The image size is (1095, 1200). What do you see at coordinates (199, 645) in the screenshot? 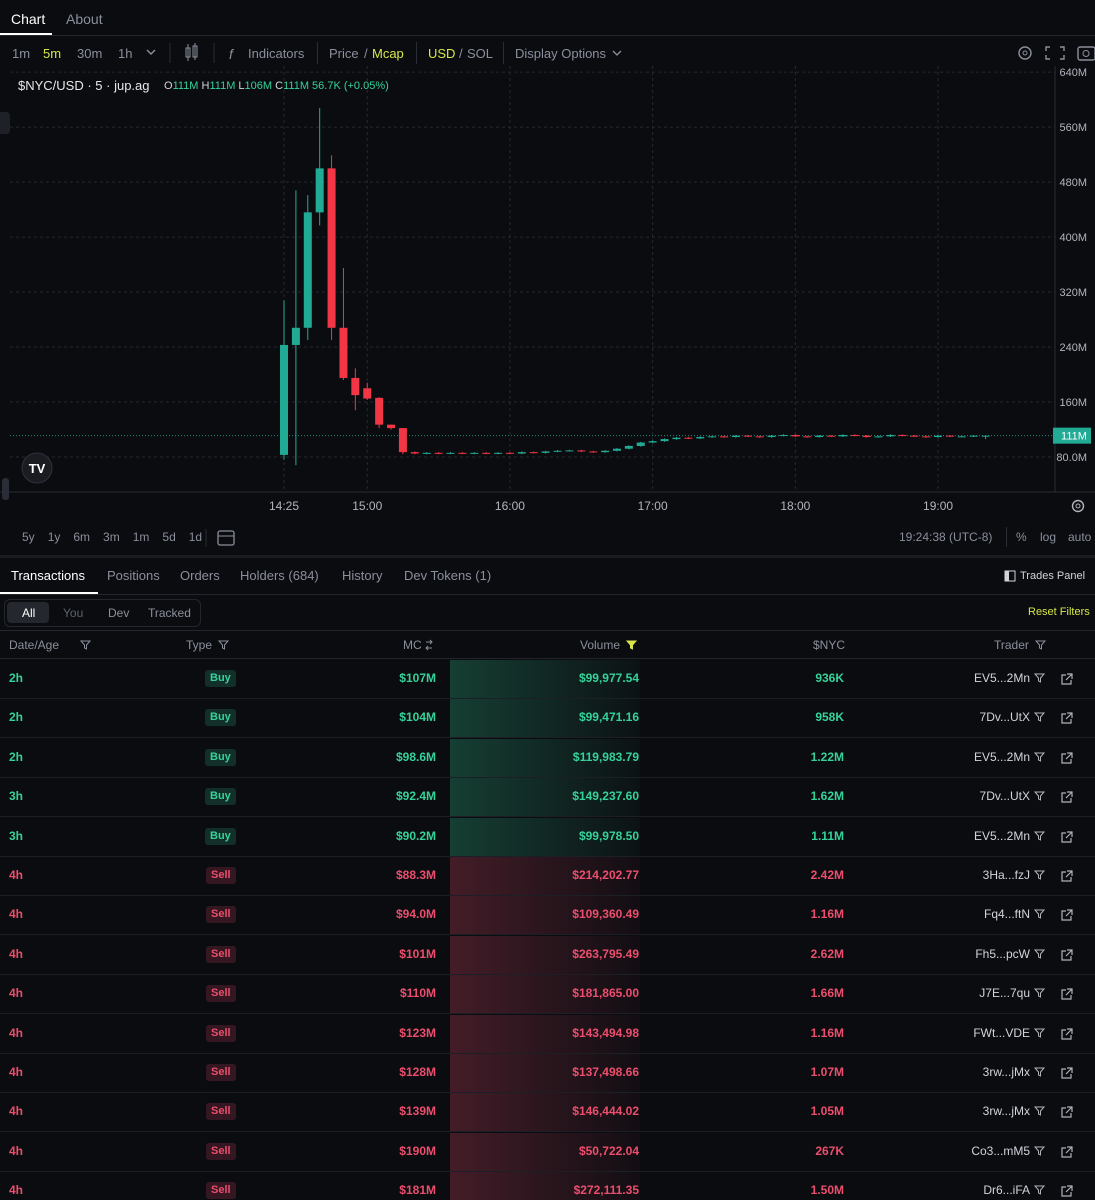
I see `col-type: Type` at bounding box center [199, 645].